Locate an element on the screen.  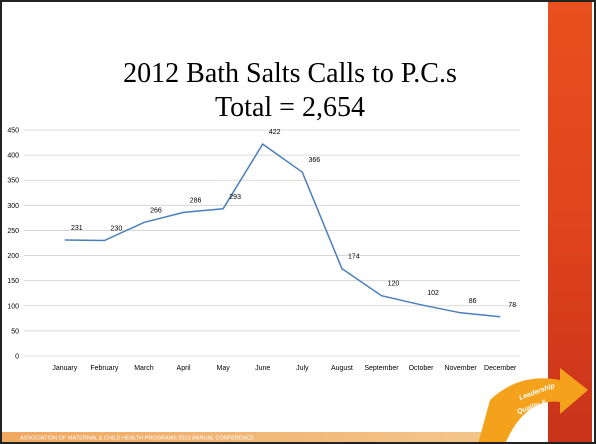
chart-subtitle: Total = 2,654 is located at coordinates (290, 107).